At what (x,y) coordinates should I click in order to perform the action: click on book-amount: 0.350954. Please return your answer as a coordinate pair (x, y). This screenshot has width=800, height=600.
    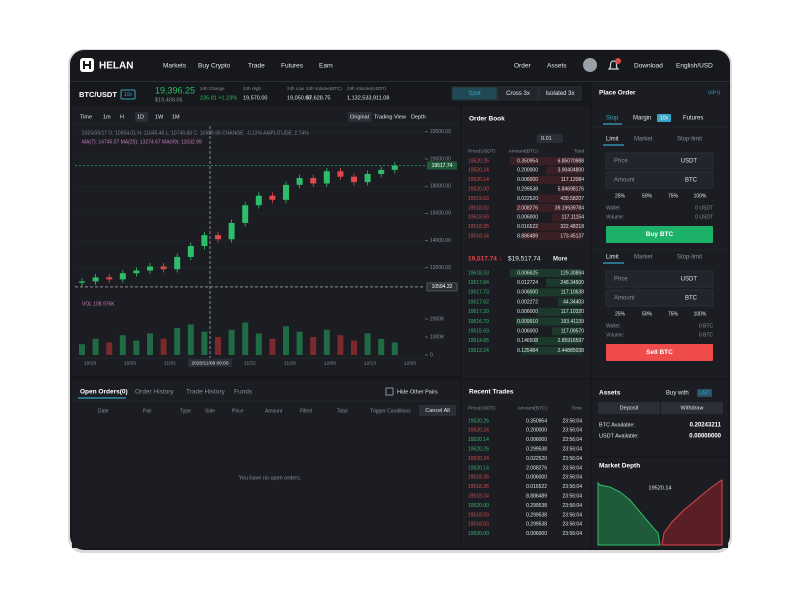
    Looking at the image, I should click on (527, 161).